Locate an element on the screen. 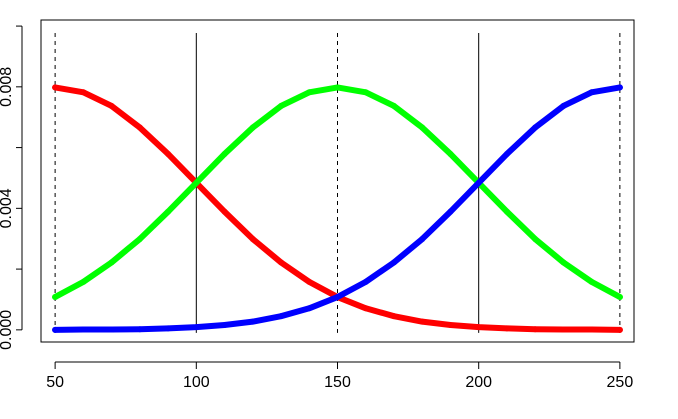  x-tick-label: 150 is located at coordinates (337, 382).